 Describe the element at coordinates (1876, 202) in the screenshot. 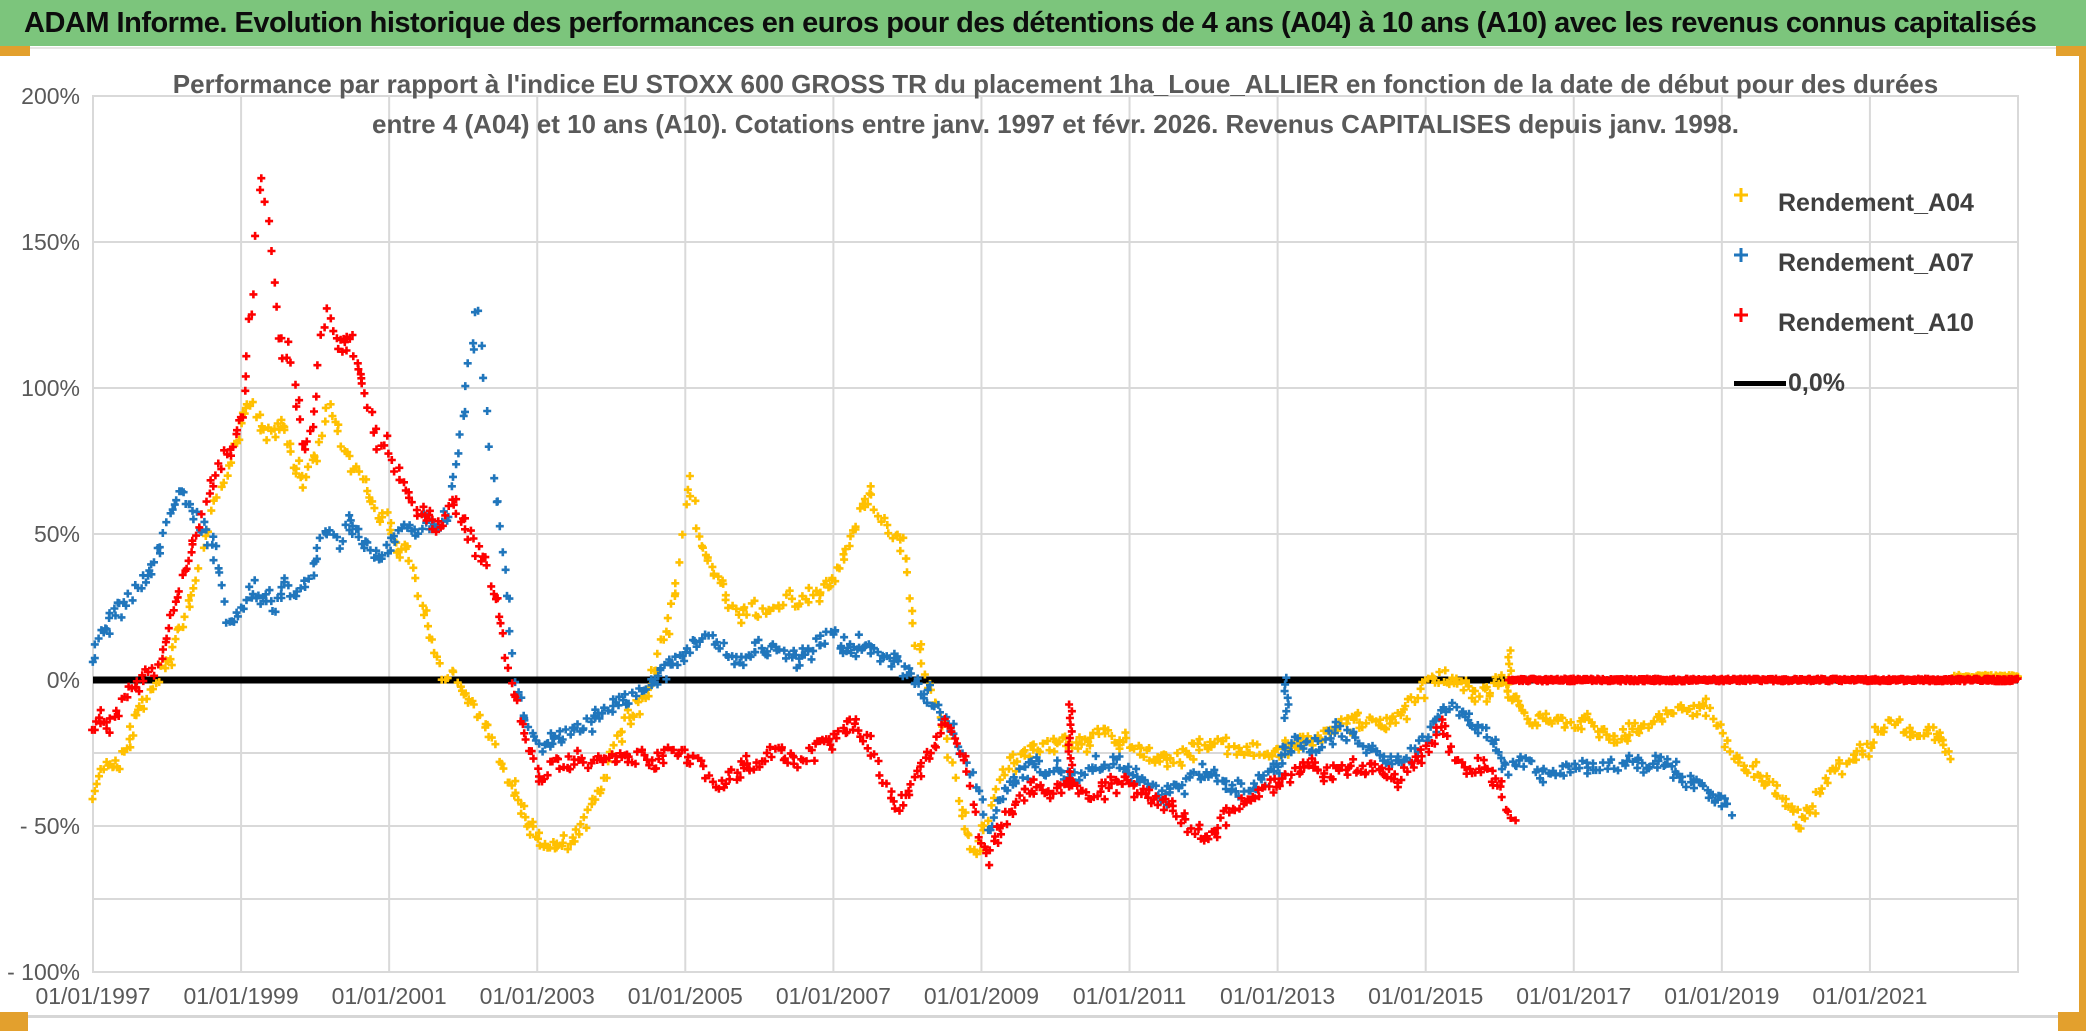

I see `legend-label: Rendement_A04` at that location.